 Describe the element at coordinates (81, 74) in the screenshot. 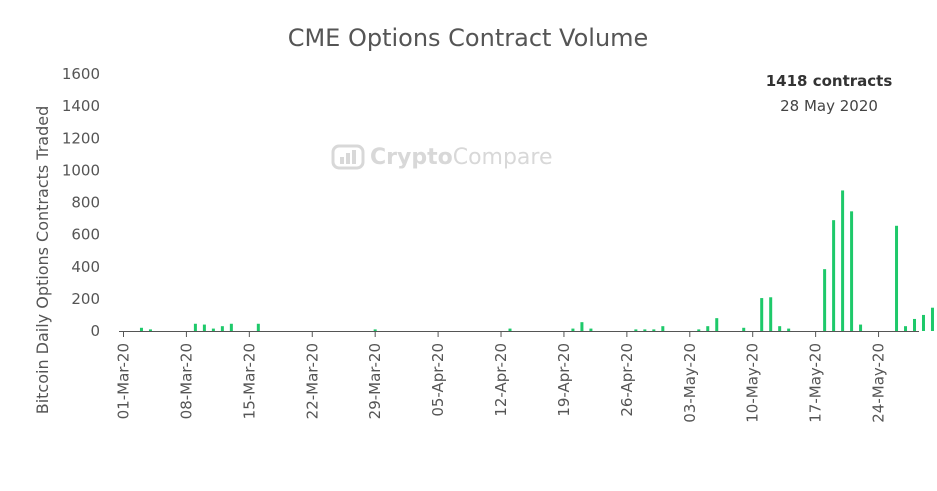

I see `y-tick-label: 1600` at that location.